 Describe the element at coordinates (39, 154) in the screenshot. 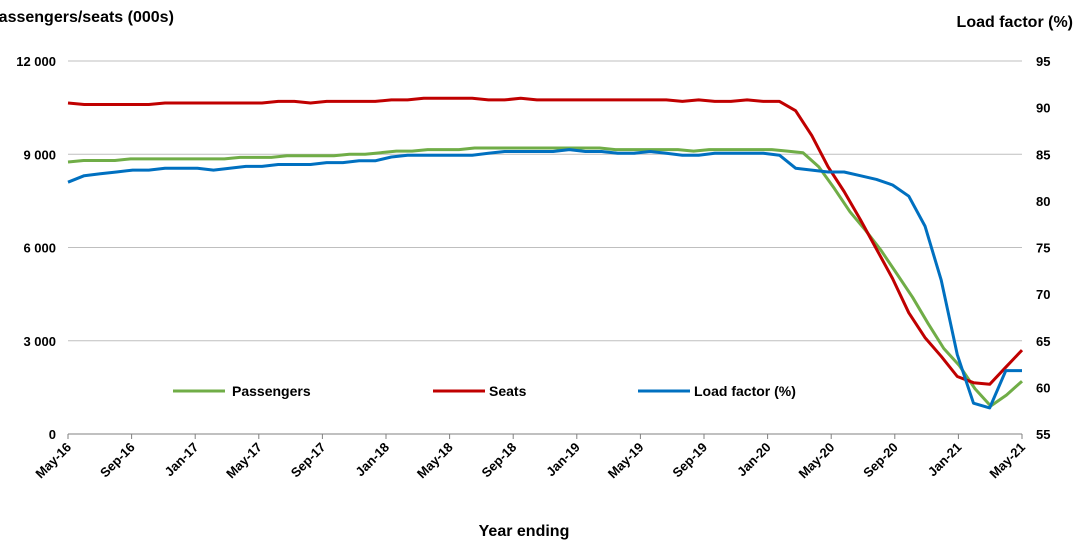

I see `y-tick-label: 9 000` at that location.